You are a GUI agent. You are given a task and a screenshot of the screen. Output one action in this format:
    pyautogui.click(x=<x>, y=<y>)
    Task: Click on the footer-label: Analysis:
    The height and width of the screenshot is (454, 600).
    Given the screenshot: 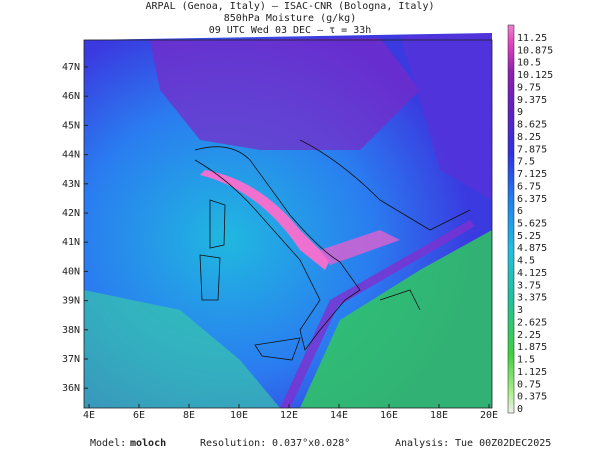 What is the action you would take?
    pyautogui.click(x=422, y=443)
    